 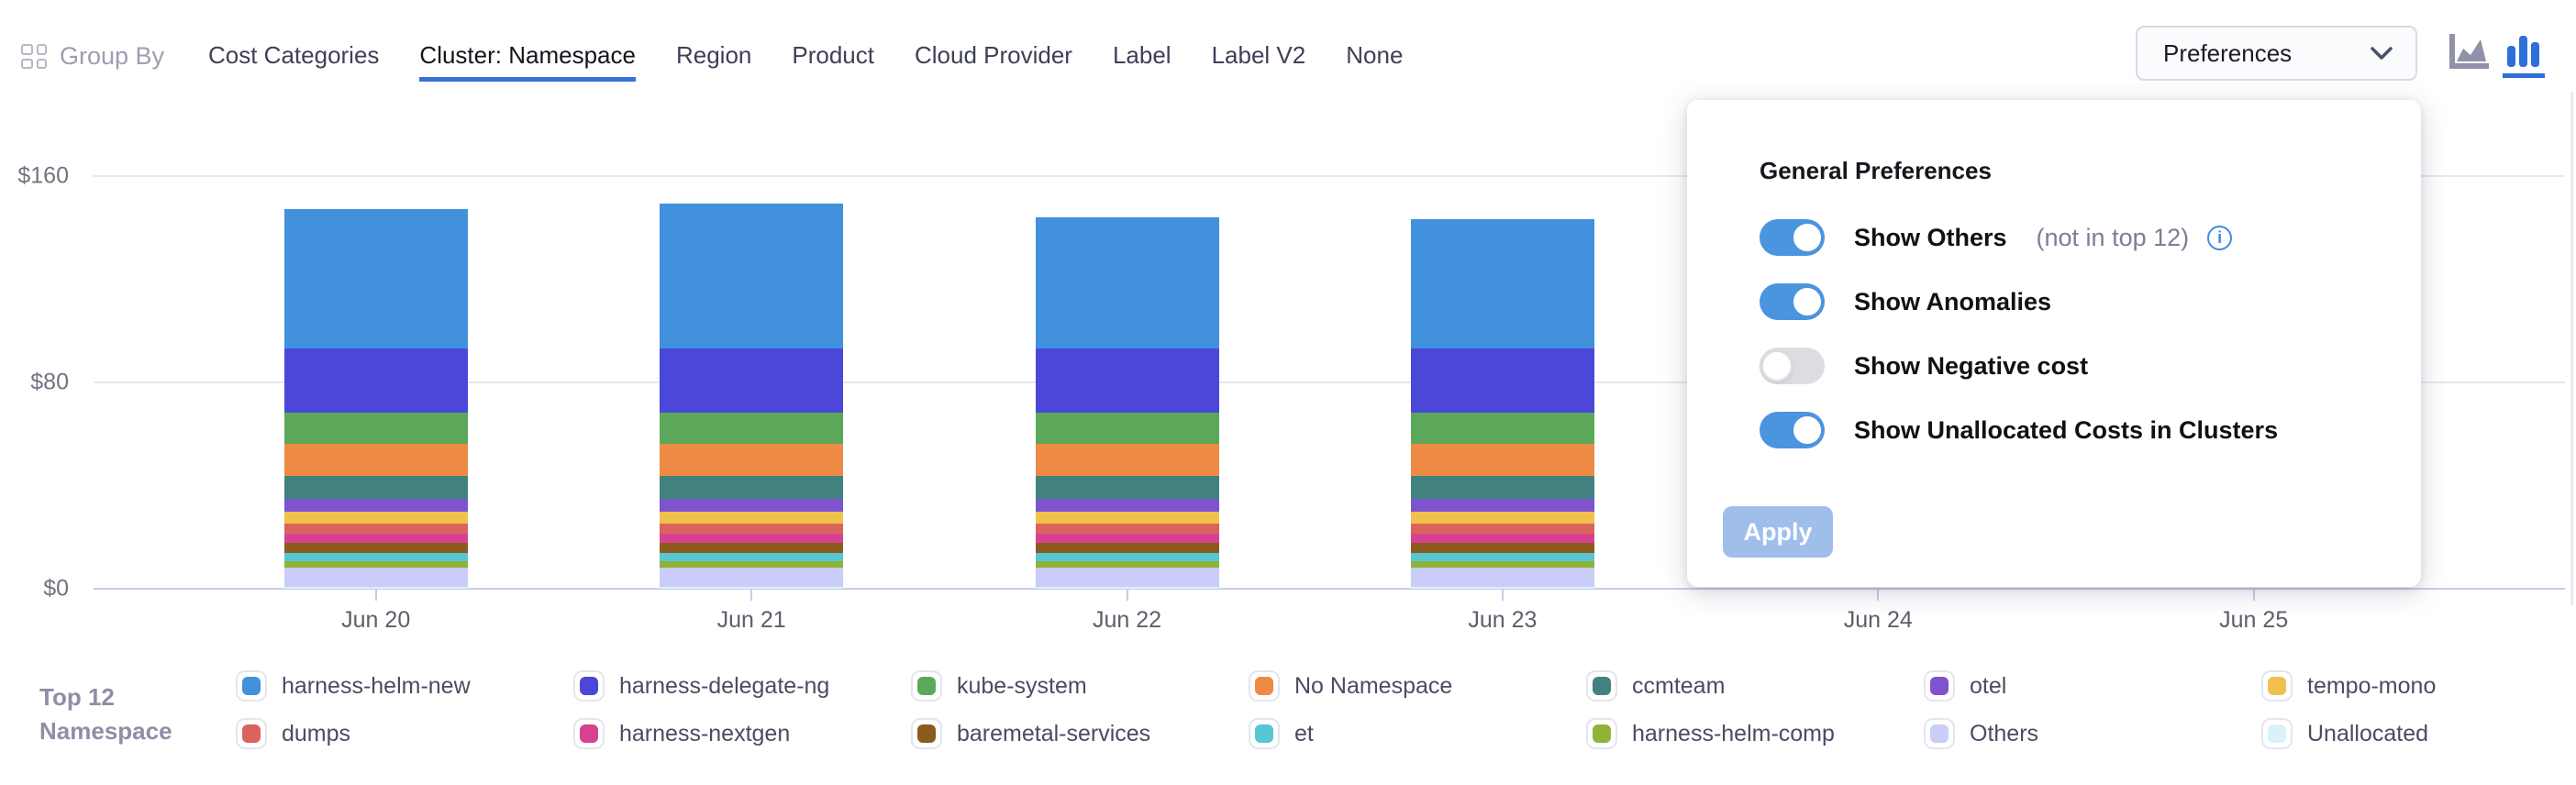 What do you see at coordinates (713, 55) in the screenshot?
I see `tab-region: Region` at bounding box center [713, 55].